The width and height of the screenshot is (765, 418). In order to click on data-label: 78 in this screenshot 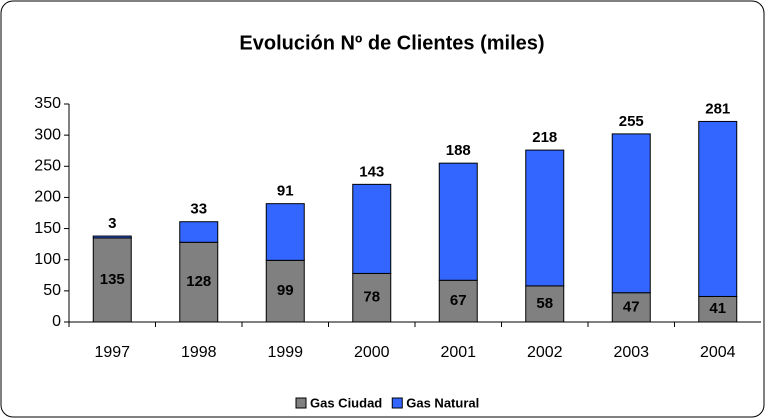, I will do `click(371, 297)`.